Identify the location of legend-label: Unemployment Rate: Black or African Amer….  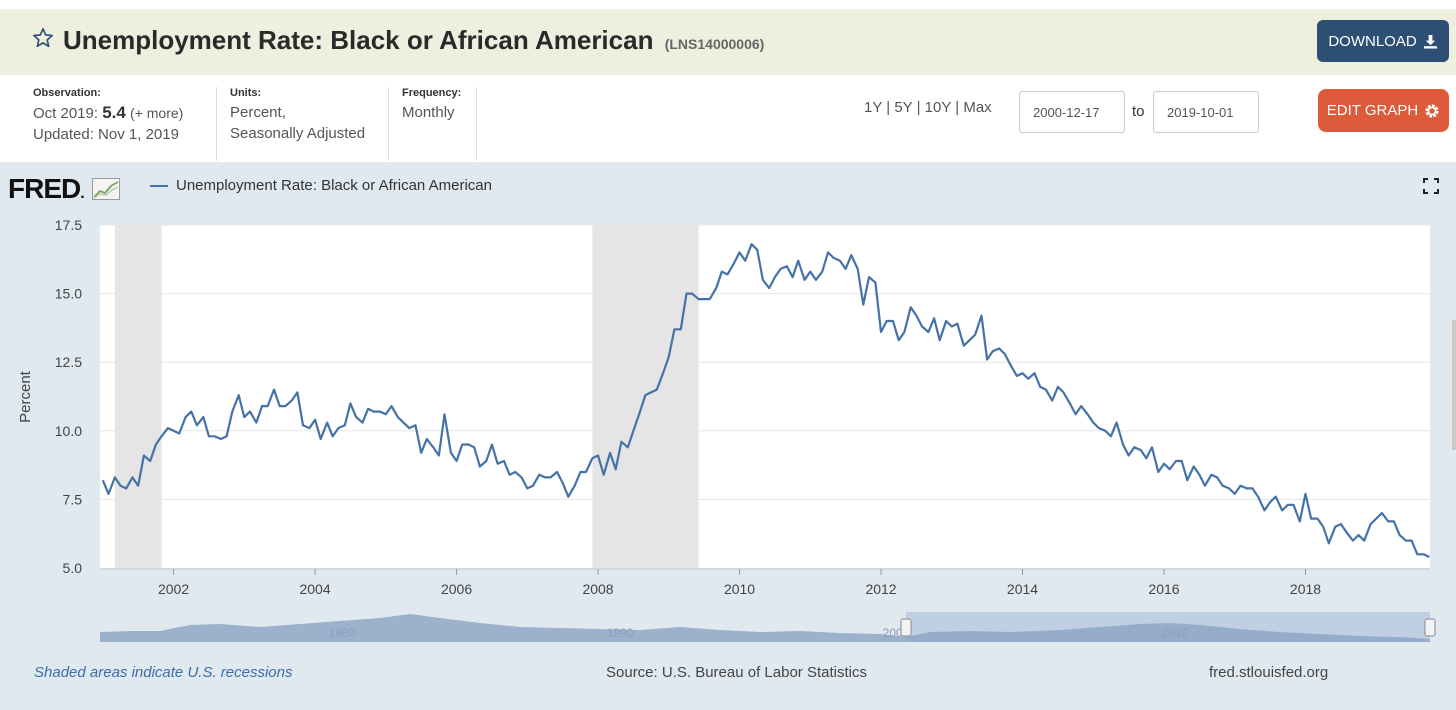
(334, 185).